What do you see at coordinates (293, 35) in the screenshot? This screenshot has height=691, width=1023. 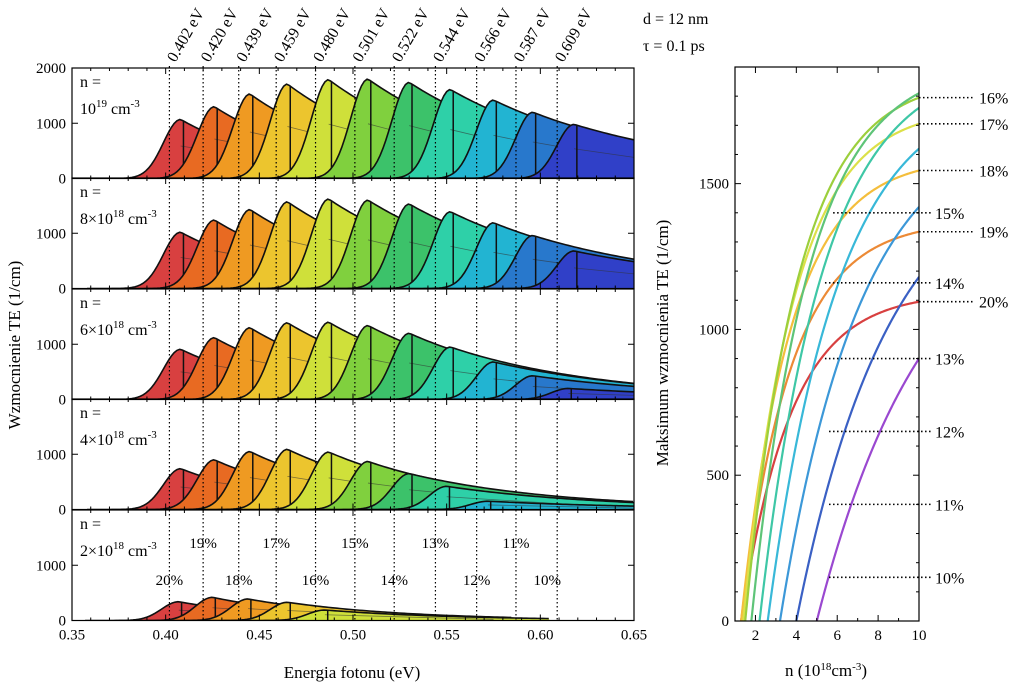 I see `bandgap-label: 0.459 eV` at bounding box center [293, 35].